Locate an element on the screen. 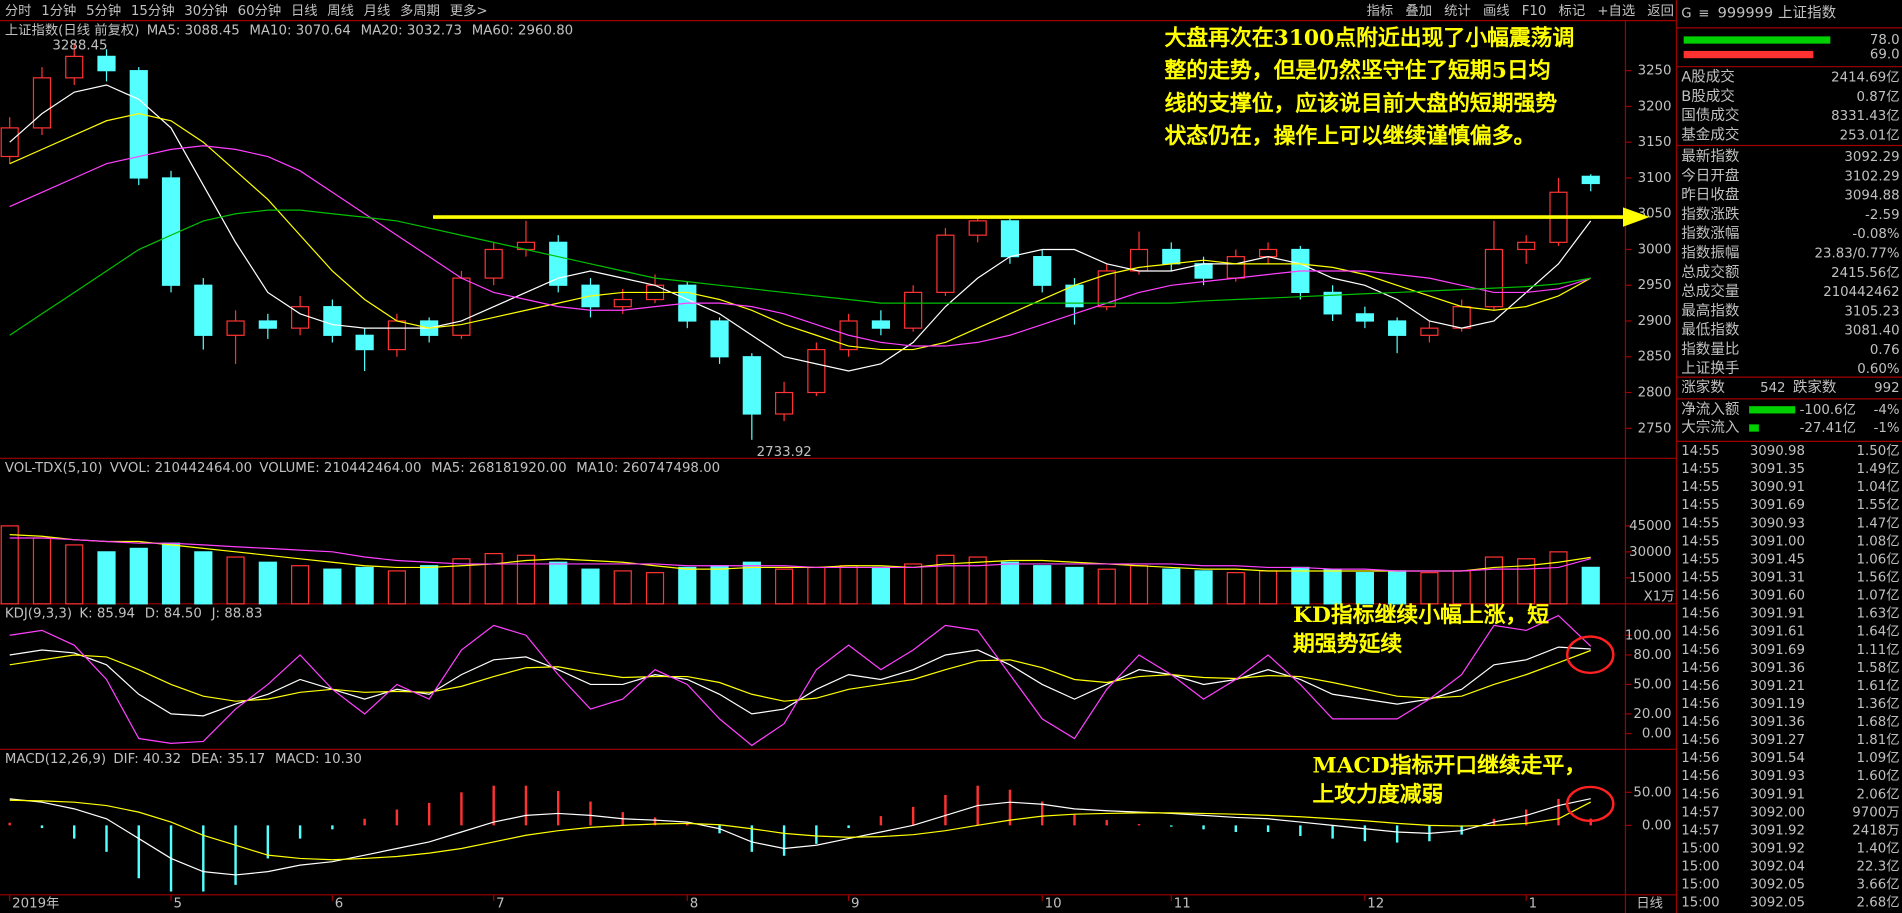 This screenshot has height=913, width=1902. stat-value: 2415.56亿 is located at coordinates (1865, 273).